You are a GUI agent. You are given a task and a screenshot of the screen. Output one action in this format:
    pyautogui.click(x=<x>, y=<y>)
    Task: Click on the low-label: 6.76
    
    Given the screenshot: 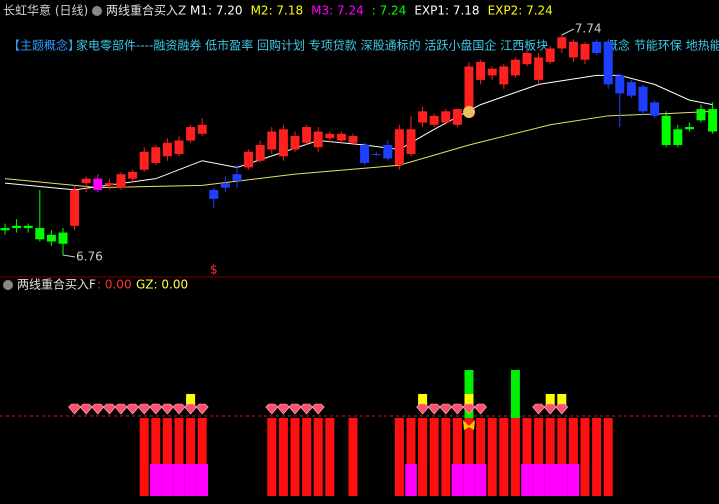 What is the action you would take?
    pyautogui.click(x=89, y=257)
    